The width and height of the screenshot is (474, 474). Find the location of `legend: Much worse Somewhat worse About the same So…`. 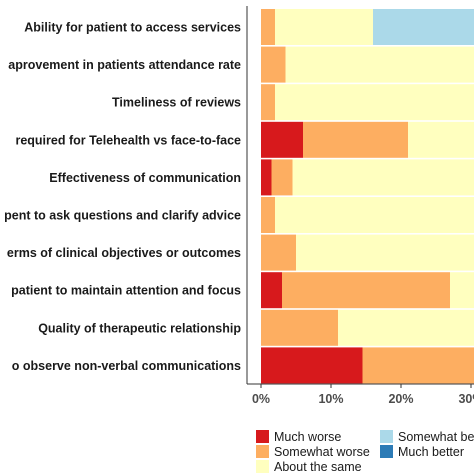

legend: Much worse Somewhat worse About the same So… is located at coordinates (365, 451).